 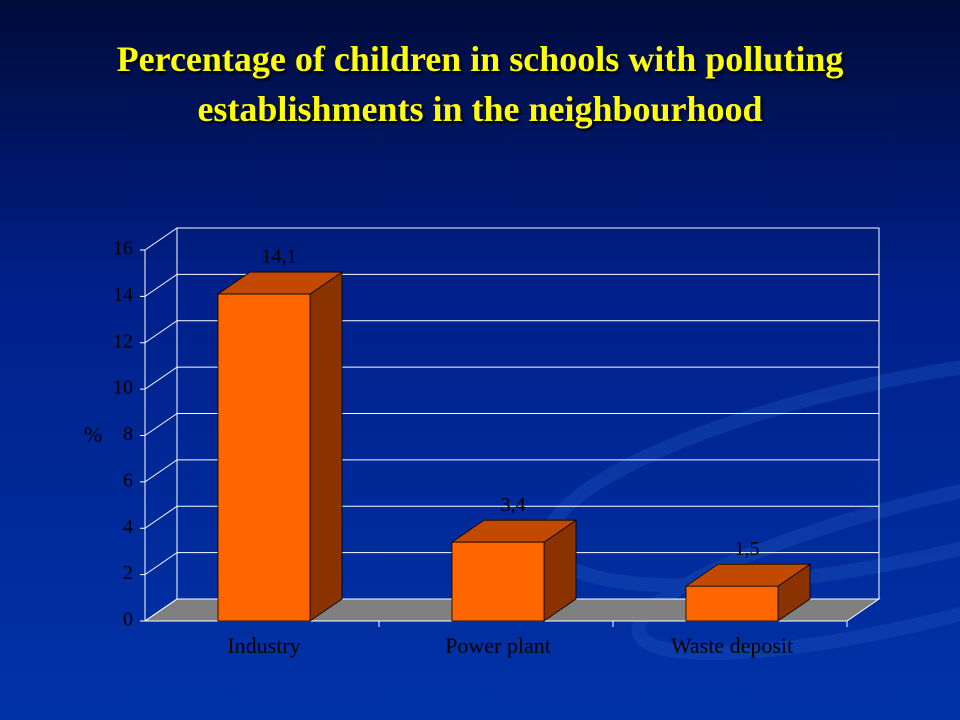 What do you see at coordinates (263, 645) in the screenshot?
I see `x-tick-label: Industry` at bounding box center [263, 645].